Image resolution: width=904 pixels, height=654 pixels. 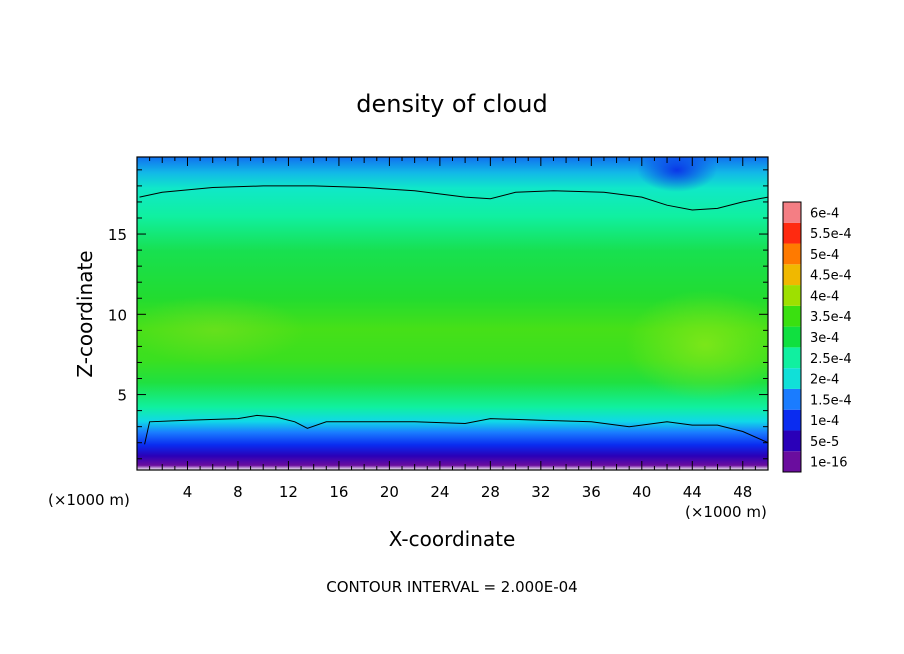 I want to click on x-tick-label: 8, so click(x=238, y=492).